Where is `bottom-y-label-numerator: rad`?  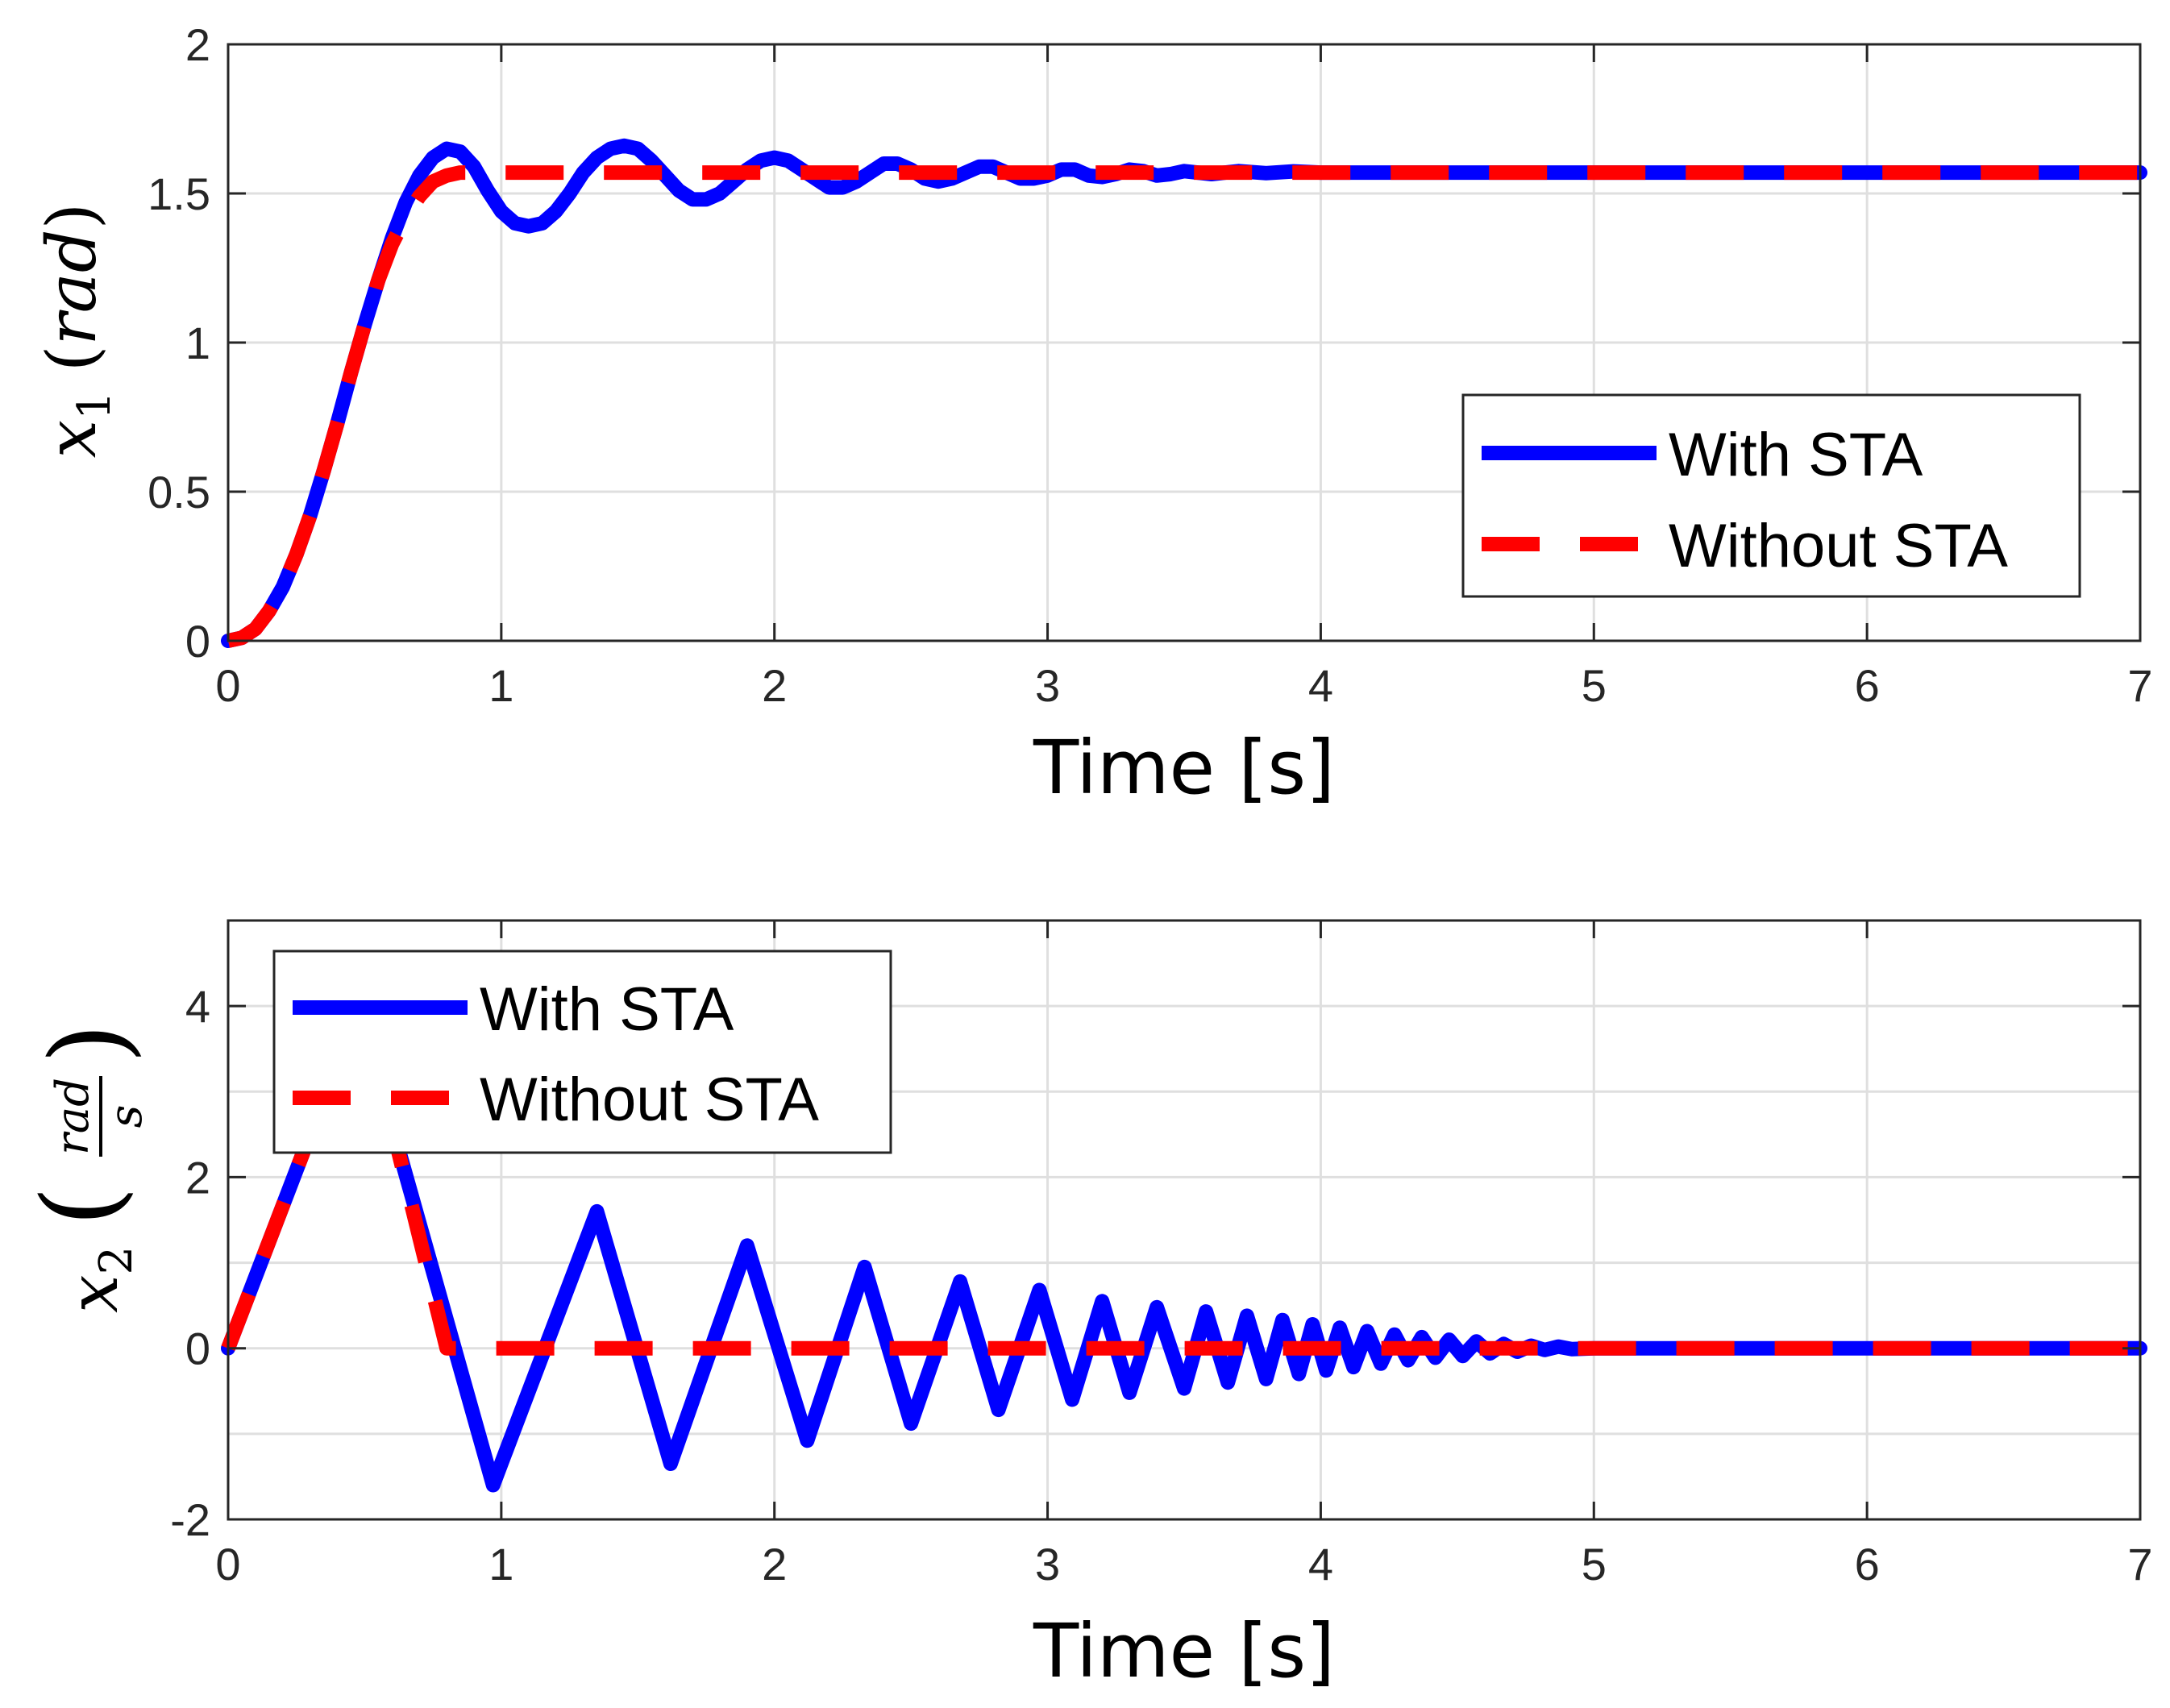 bottom-y-label-numerator: rad is located at coordinates (73, 1116).